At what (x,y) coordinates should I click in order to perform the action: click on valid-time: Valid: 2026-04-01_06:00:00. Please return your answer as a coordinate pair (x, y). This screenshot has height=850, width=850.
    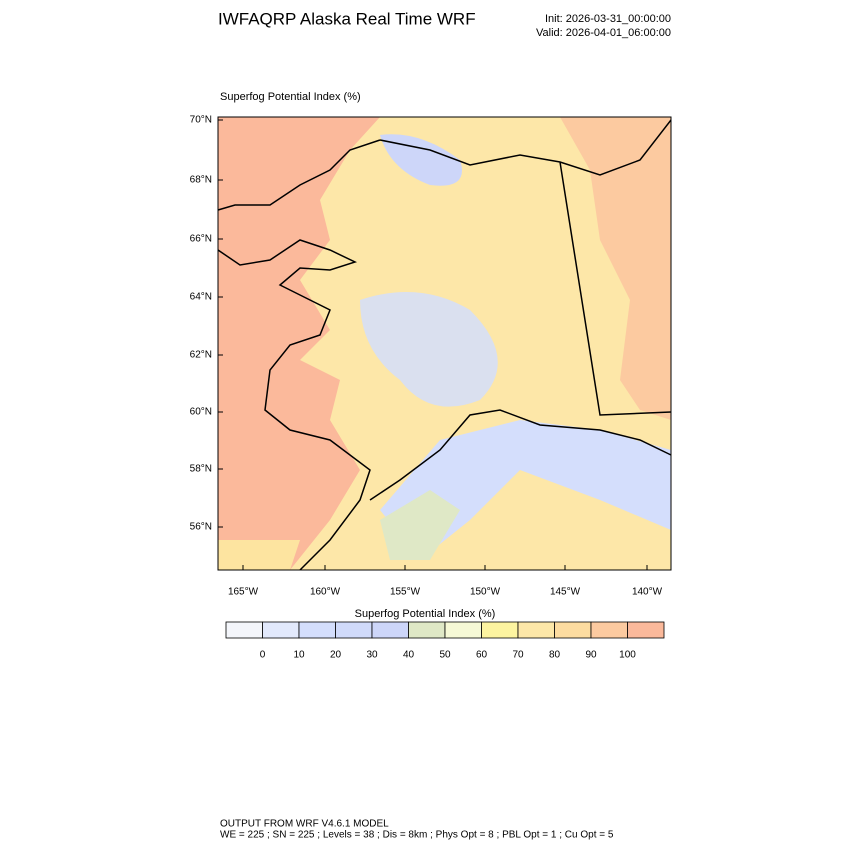
    Looking at the image, I should click on (603, 33).